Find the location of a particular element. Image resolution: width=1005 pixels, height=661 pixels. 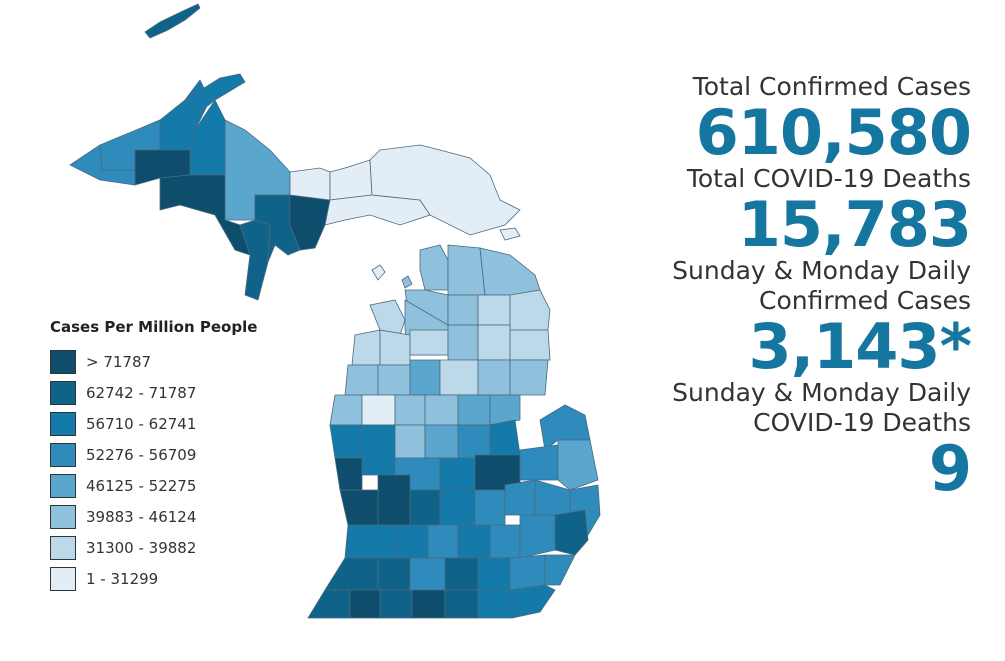

county-keweenaw is located at coordinates (215, 93).